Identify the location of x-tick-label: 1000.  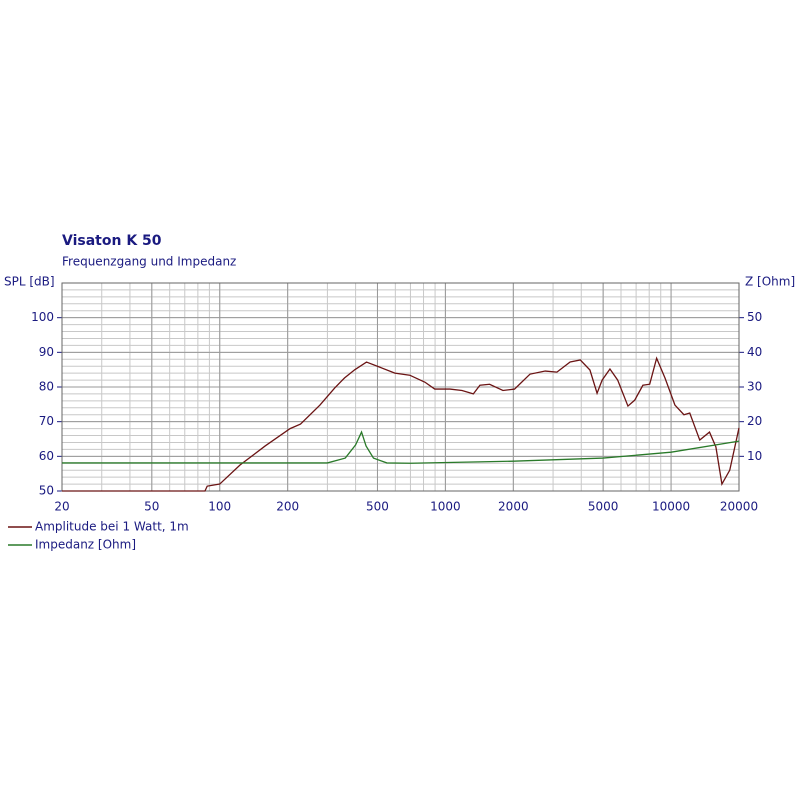
(445, 507).